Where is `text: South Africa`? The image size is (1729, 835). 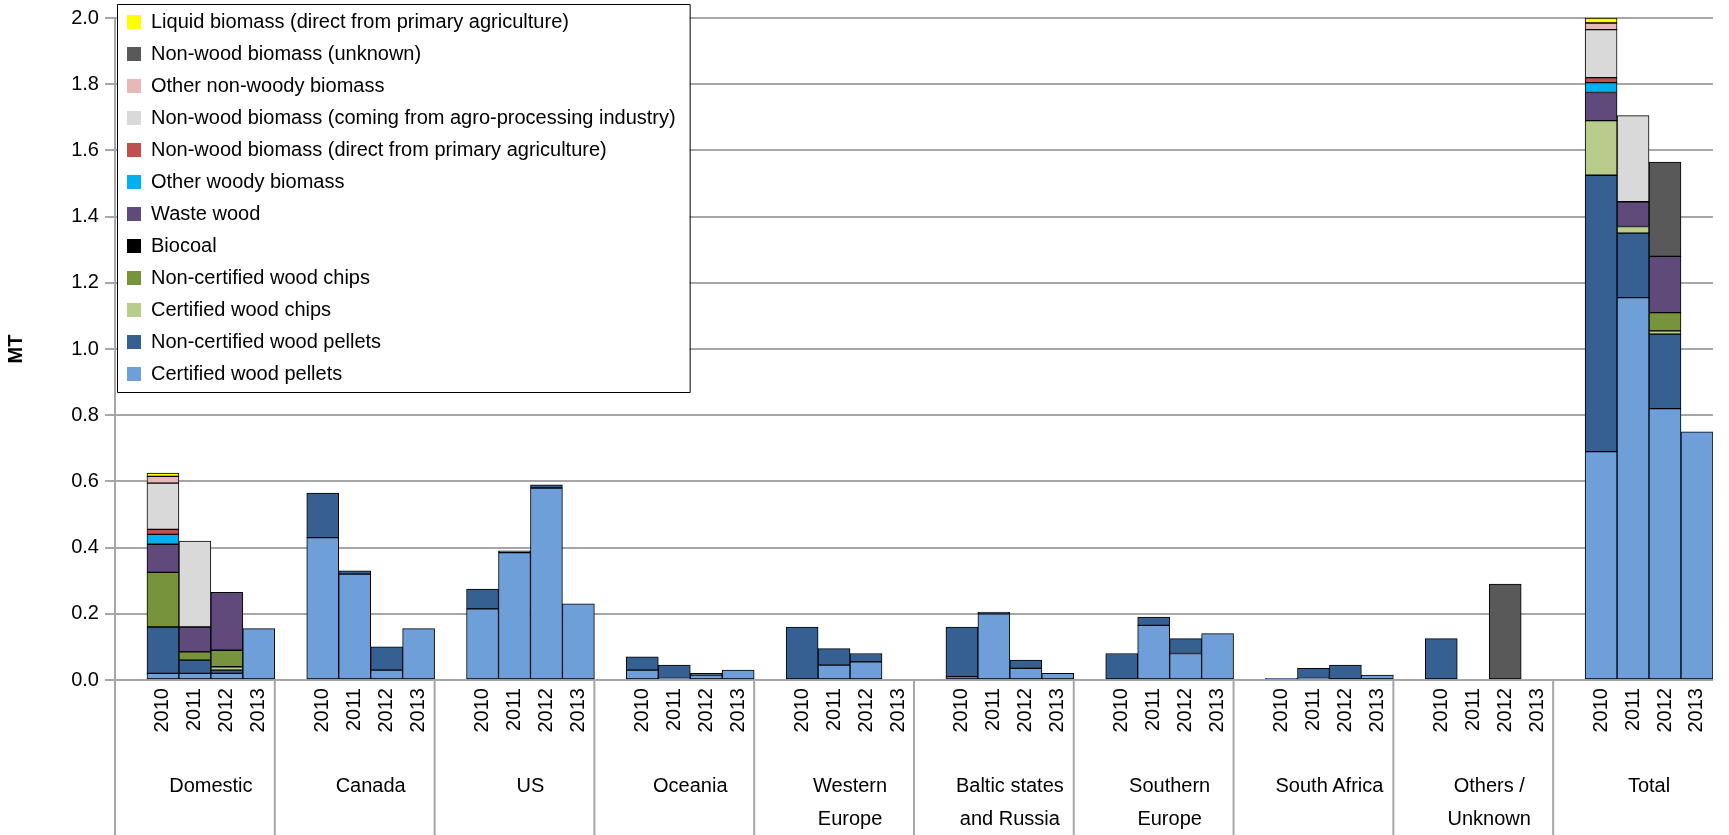
text: South Africa is located at coordinates (1330, 784).